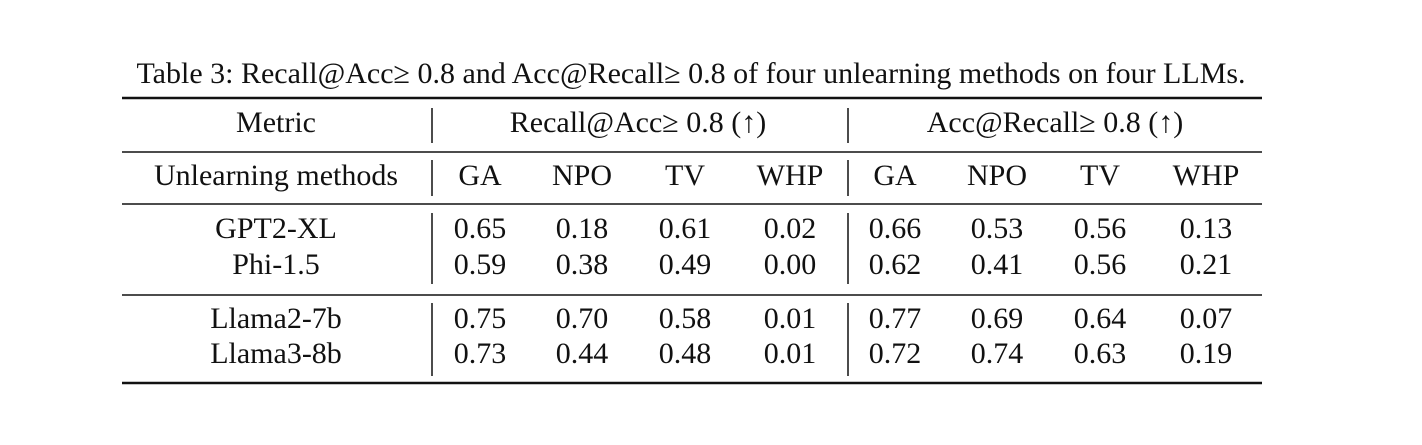  I want to click on cell: 0.72, so click(895, 353).